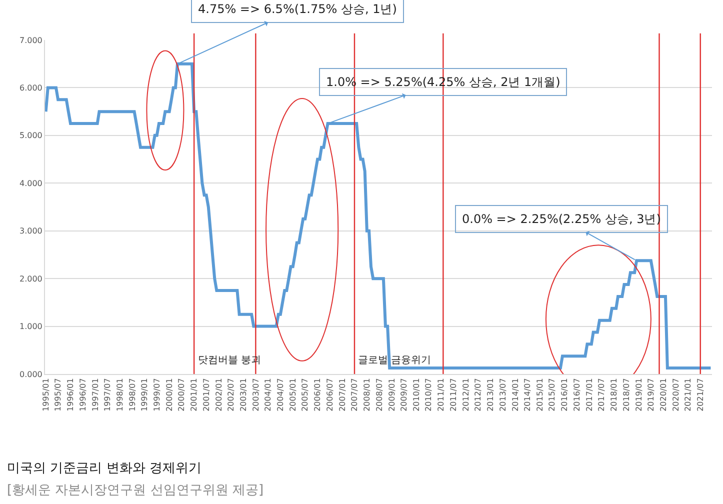 The height and width of the screenshot is (504, 723). What do you see at coordinates (30, 40) in the screenshot?
I see `y-tick-label: 7.000` at bounding box center [30, 40].